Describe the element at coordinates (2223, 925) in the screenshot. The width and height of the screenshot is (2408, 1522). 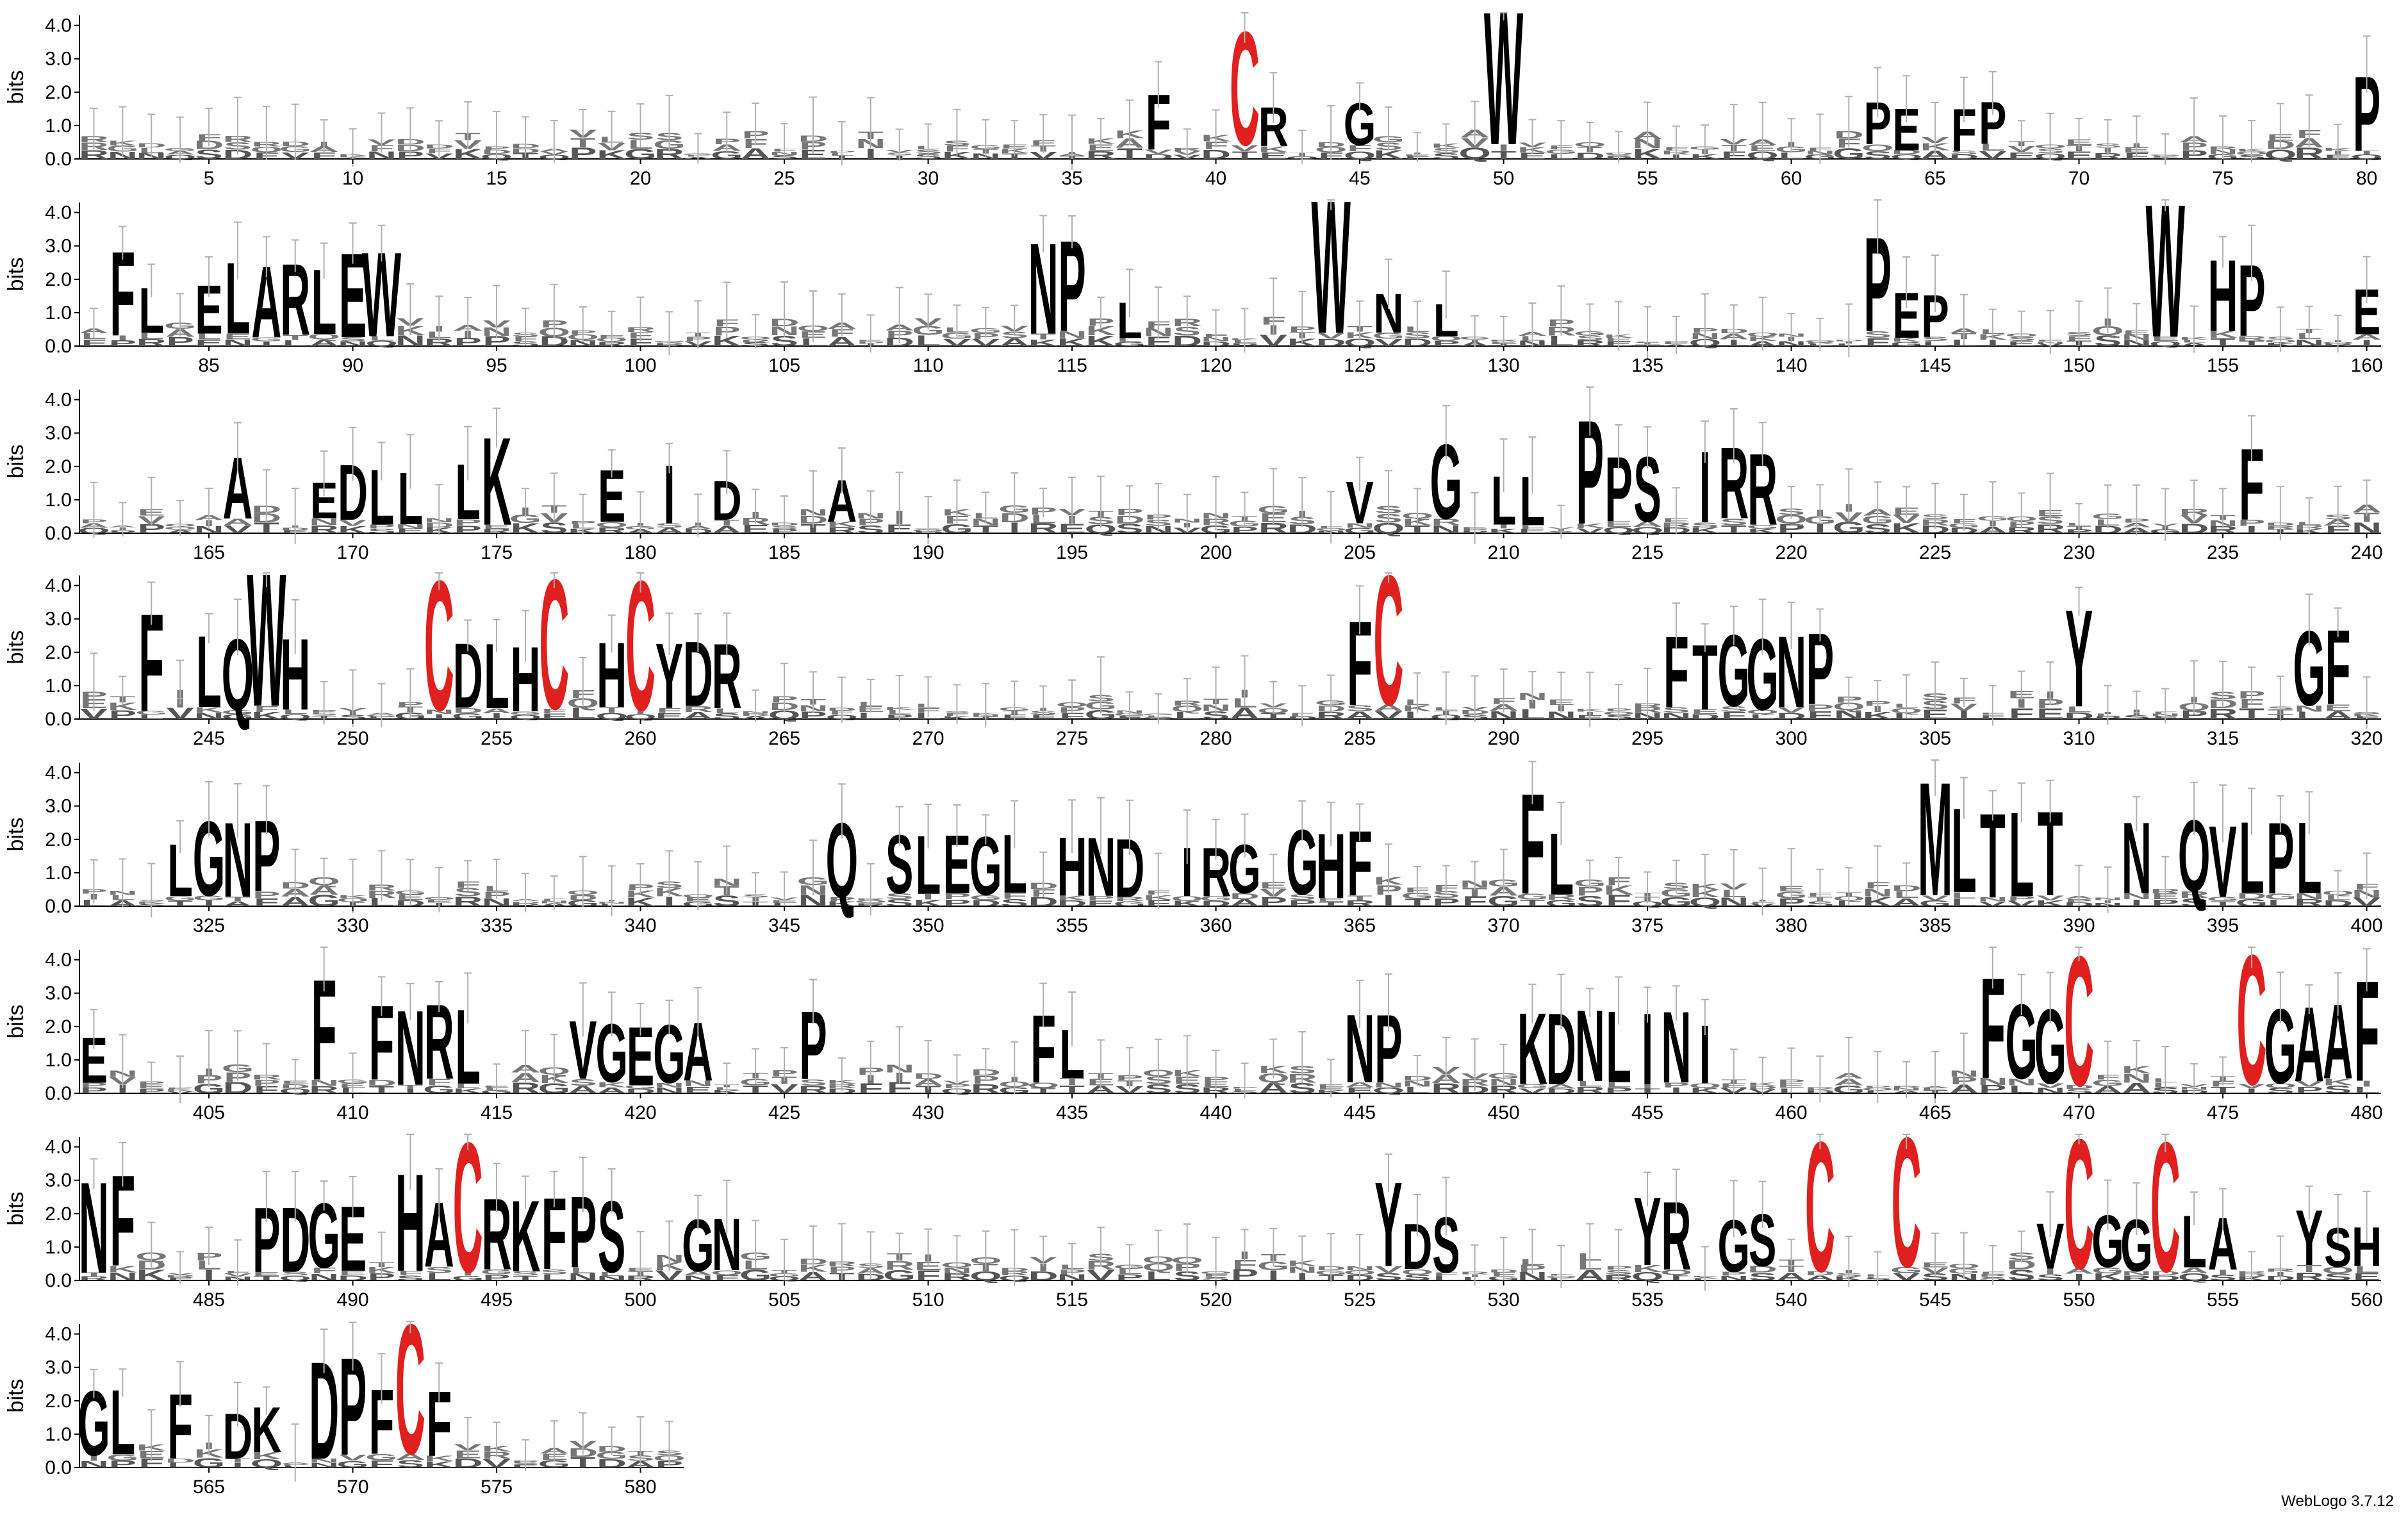
I see `x-tick-label: 395` at that location.